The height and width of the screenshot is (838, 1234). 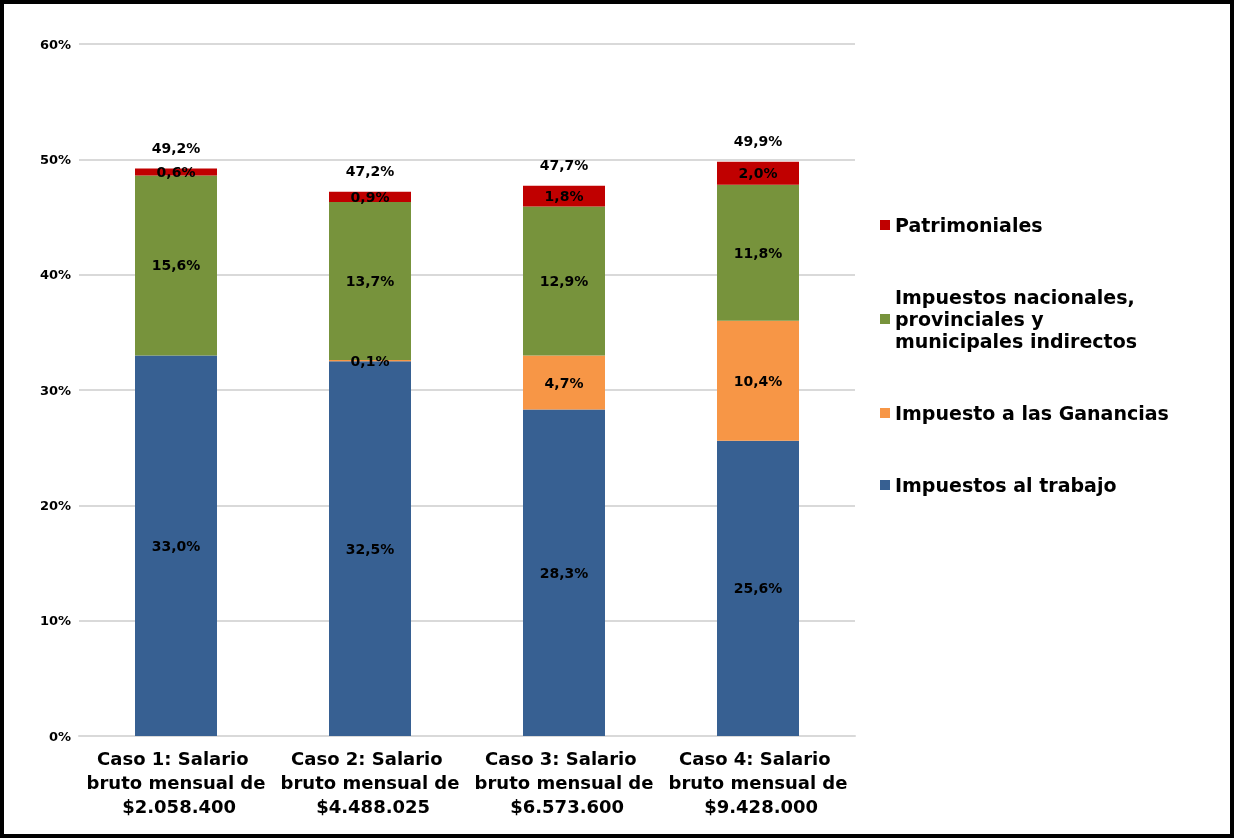 What do you see at coordinates (55, 44) in the screenshot?
I see `y-tick-label: 60%` at bounding box center [55, 44].